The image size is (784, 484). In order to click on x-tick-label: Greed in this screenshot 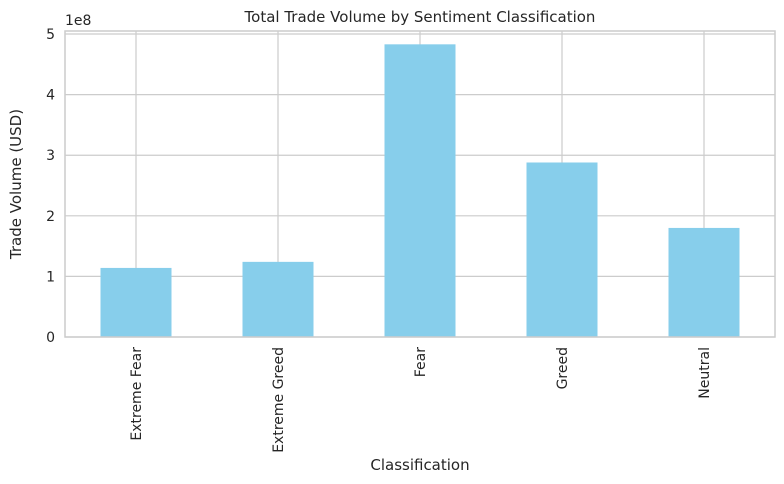, I will do `click(563, 368)`.